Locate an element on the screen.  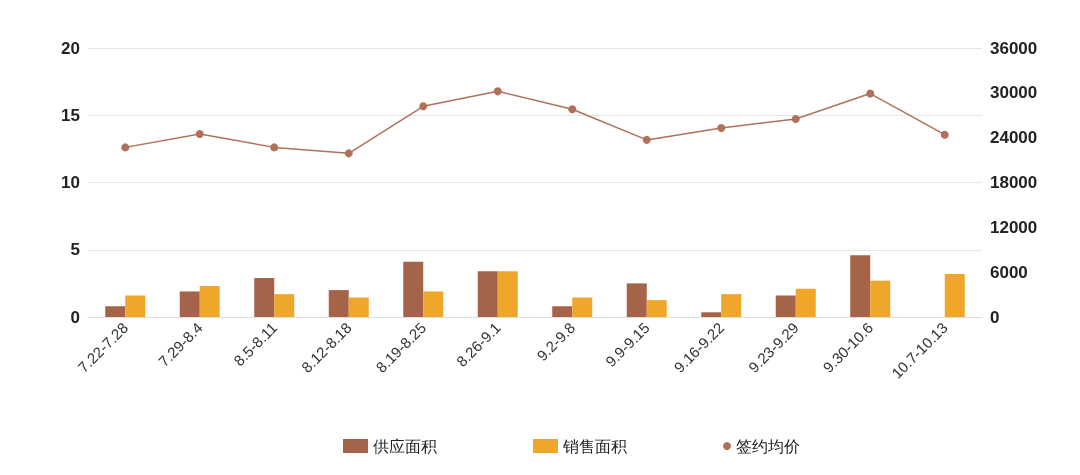
y2-tick-label: 24000 is located at coordinates (1014, 138).